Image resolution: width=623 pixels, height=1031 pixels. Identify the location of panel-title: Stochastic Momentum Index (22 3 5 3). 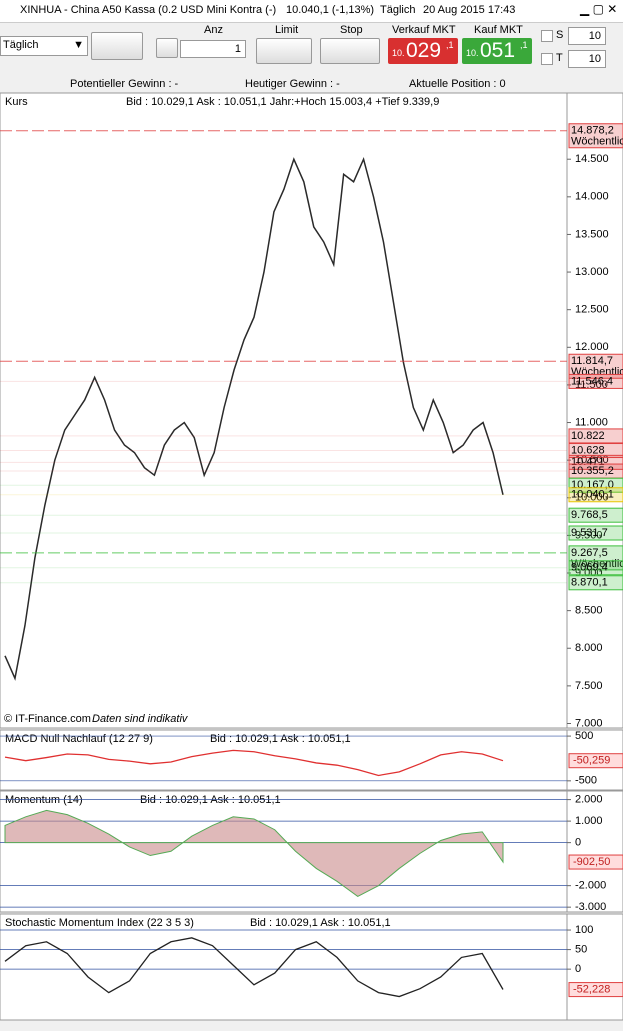
(99, 923).